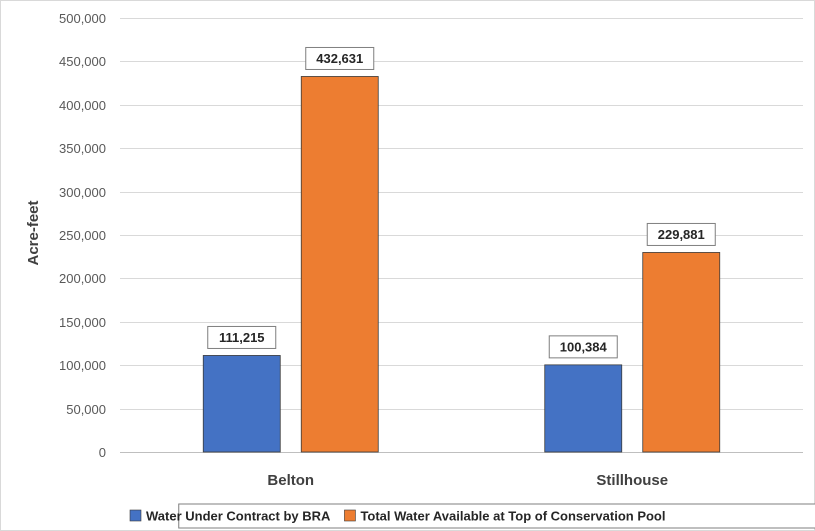 This screenshot has width=815, height=531. What do you see at coordinates (102, 452) in the screenshot?
I see `y-tick-label: 0` at bounding box center [102, 452].